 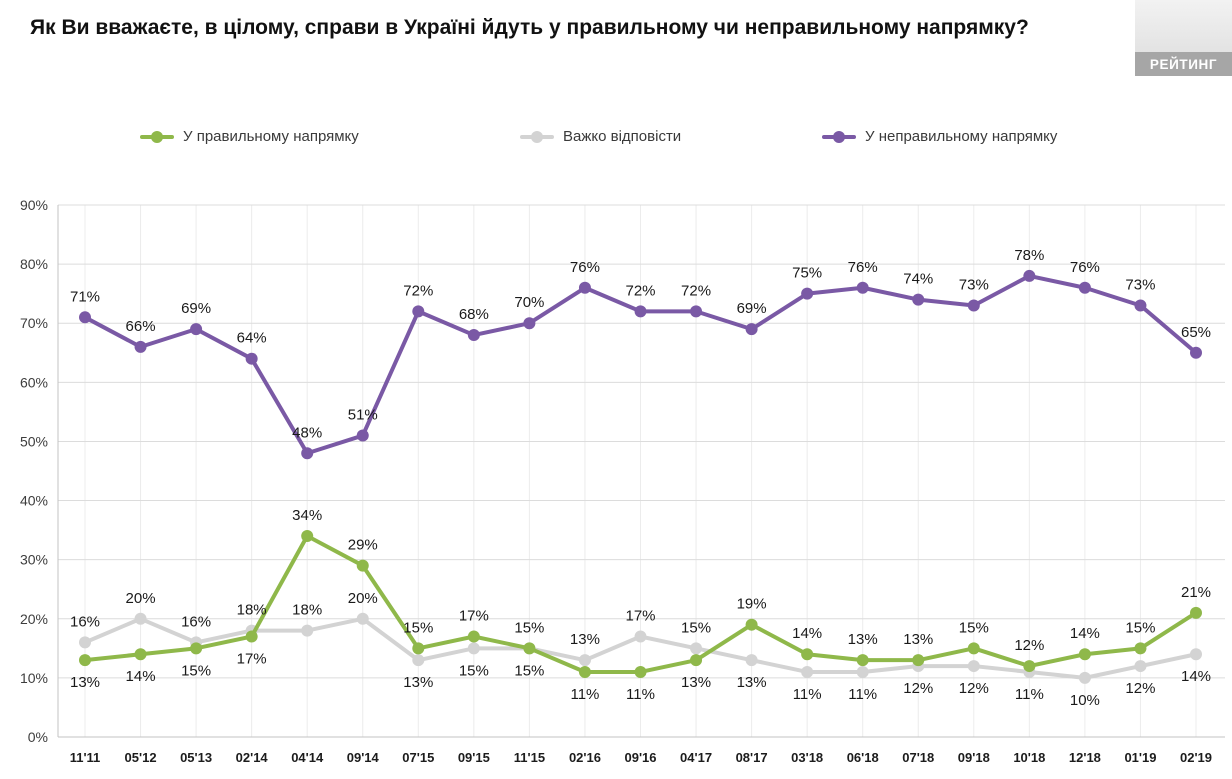 I want to click on legend-item-hard-to-answer: Важко відповісти, so click(x=600, y=136).